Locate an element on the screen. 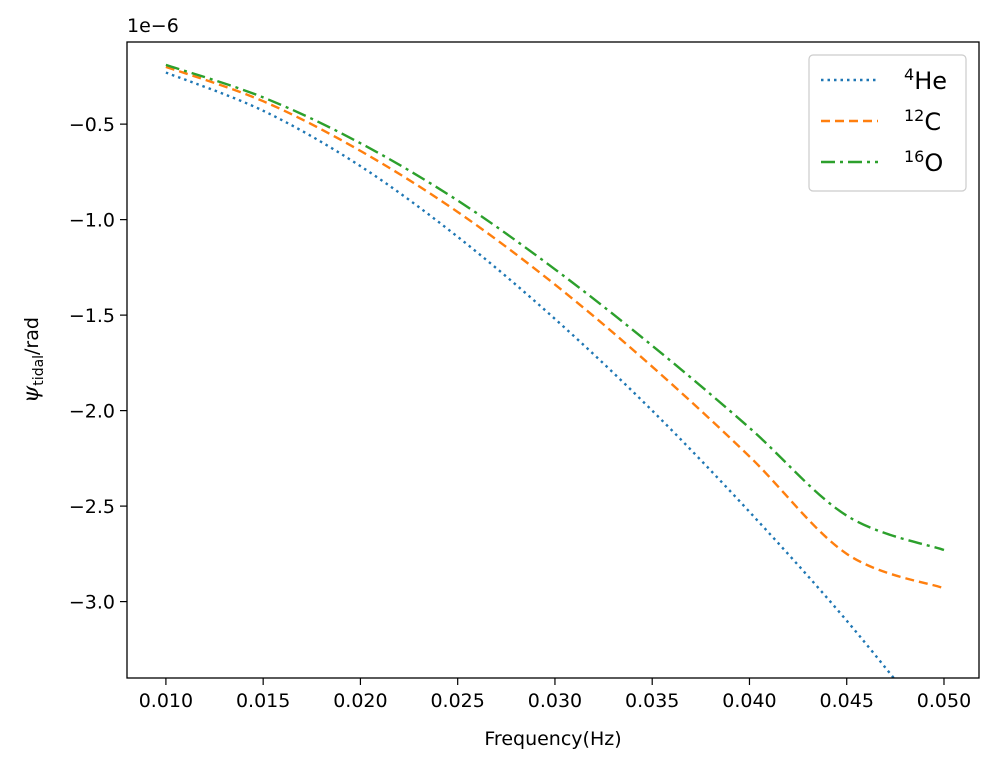  legend: 4He 12C 16O is located at coordinates (887, 123).